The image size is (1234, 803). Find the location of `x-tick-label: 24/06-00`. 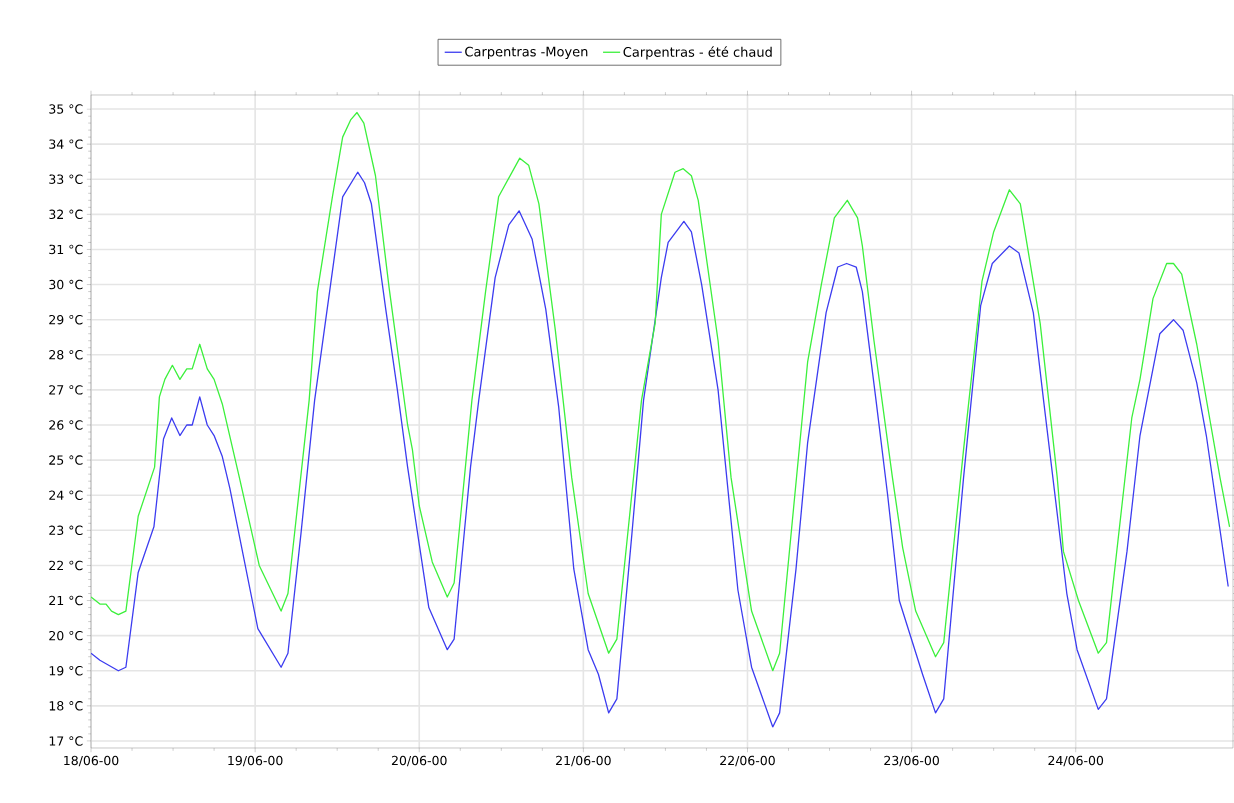

x-tick-label: 24/06-00 is located at coordinates (1076, 761).